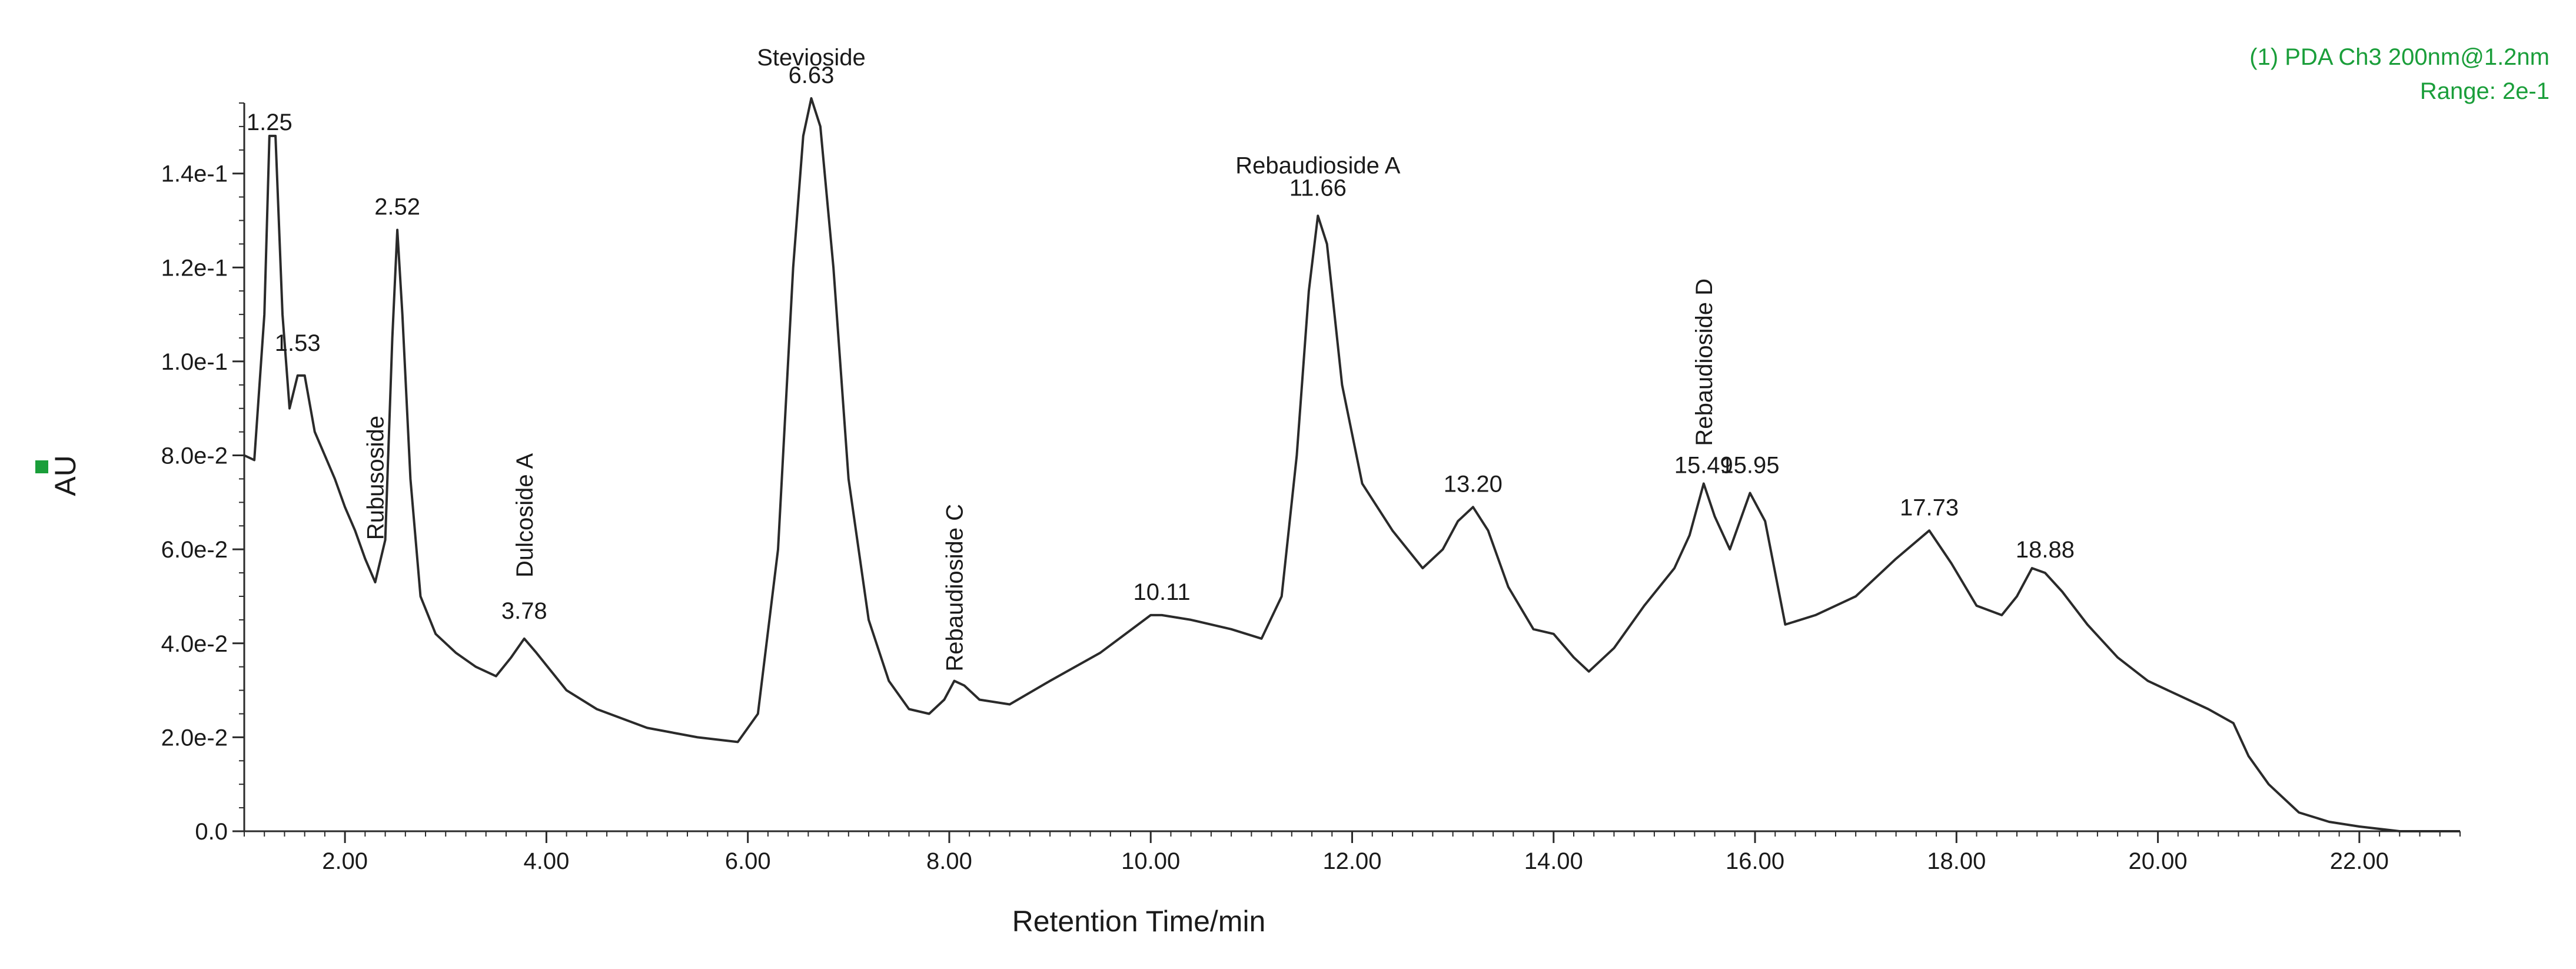  I want to click on y-tick-label: 1.0e-1, so click(194, 362).